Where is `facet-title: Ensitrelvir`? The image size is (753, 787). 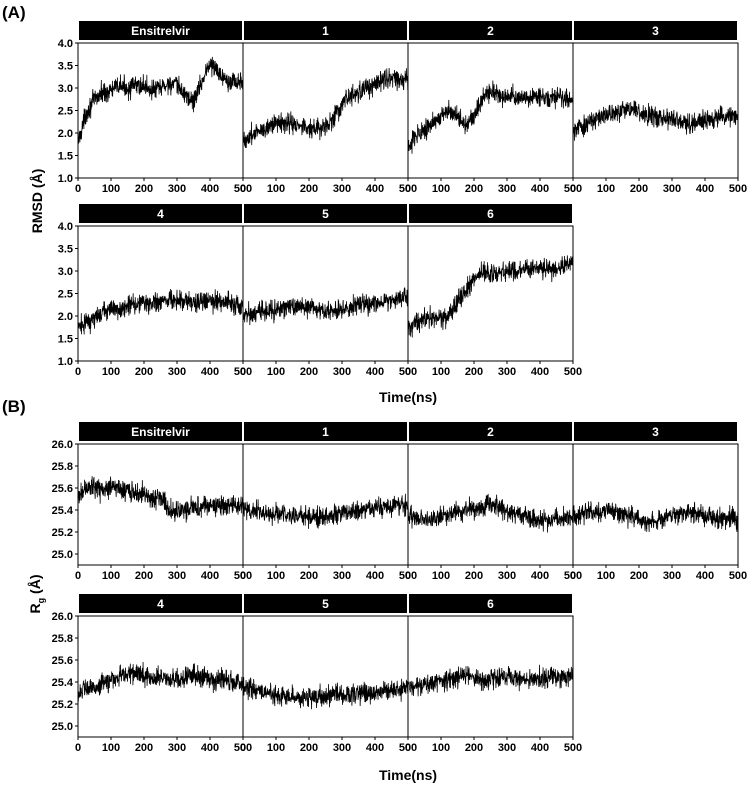
facet-title: Ensitrelvir is located at coordinates (160, 432).